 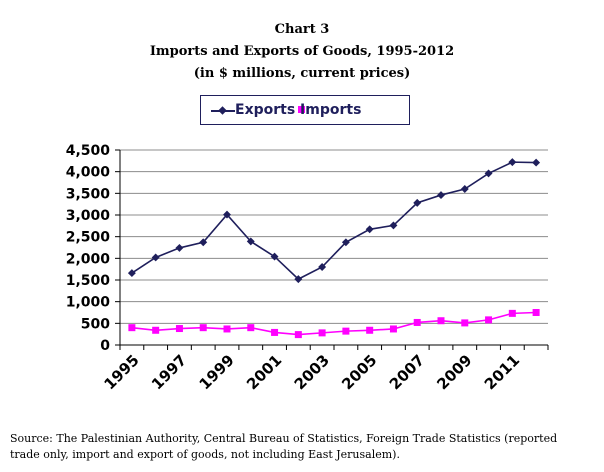 What do you see at coordinates (169, 372) in the screenshot?
I see `x-tick-label: 1997` at bounding box center [169, 372].